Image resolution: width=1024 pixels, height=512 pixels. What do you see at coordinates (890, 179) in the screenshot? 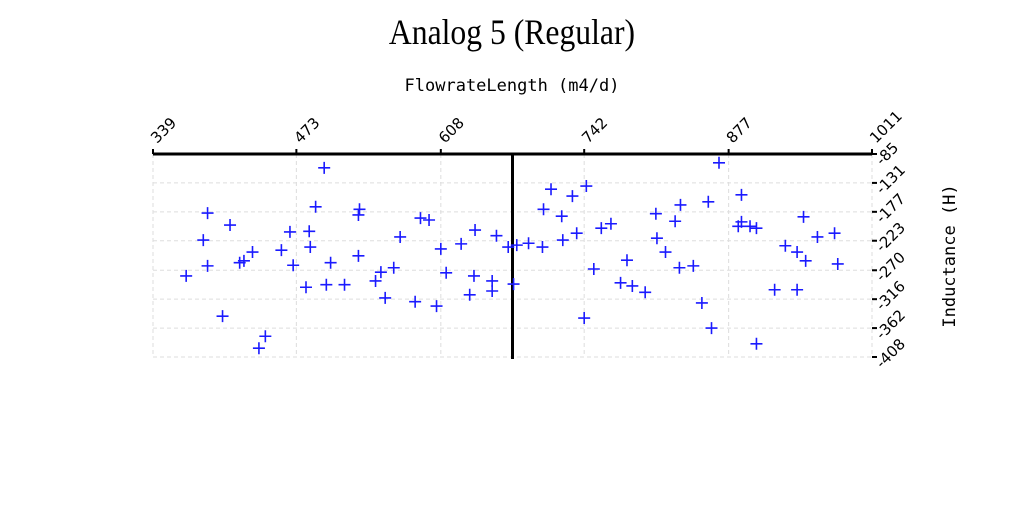
I see `y-tick-label: -131` at bounding box center [890, 179].